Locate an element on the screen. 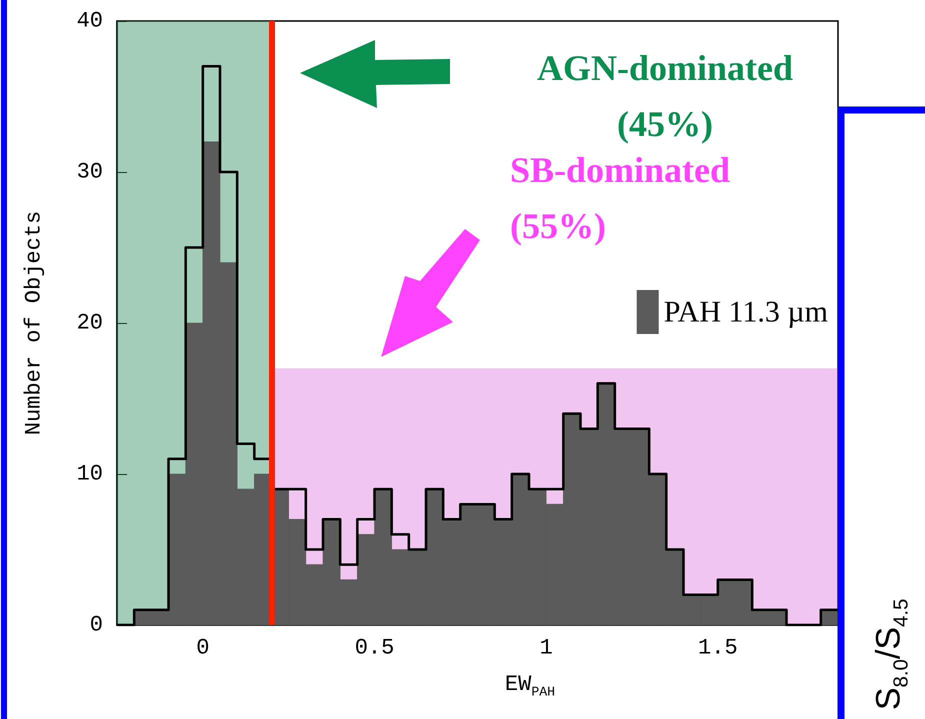 The image size is (925, 719). y-tick-label: 0 is located at coordinates (96, 625).